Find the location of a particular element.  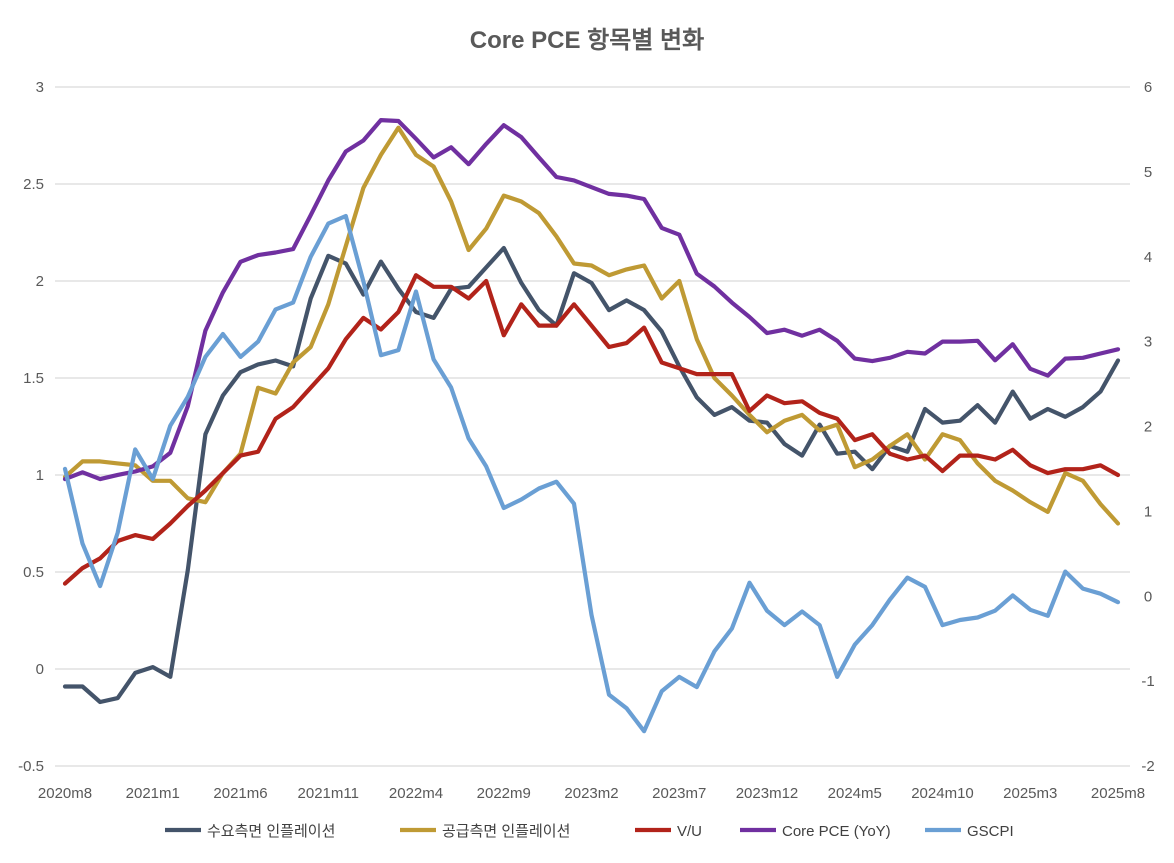

left-y-tick-label: -0.5 is located at coordinates (31, 766).